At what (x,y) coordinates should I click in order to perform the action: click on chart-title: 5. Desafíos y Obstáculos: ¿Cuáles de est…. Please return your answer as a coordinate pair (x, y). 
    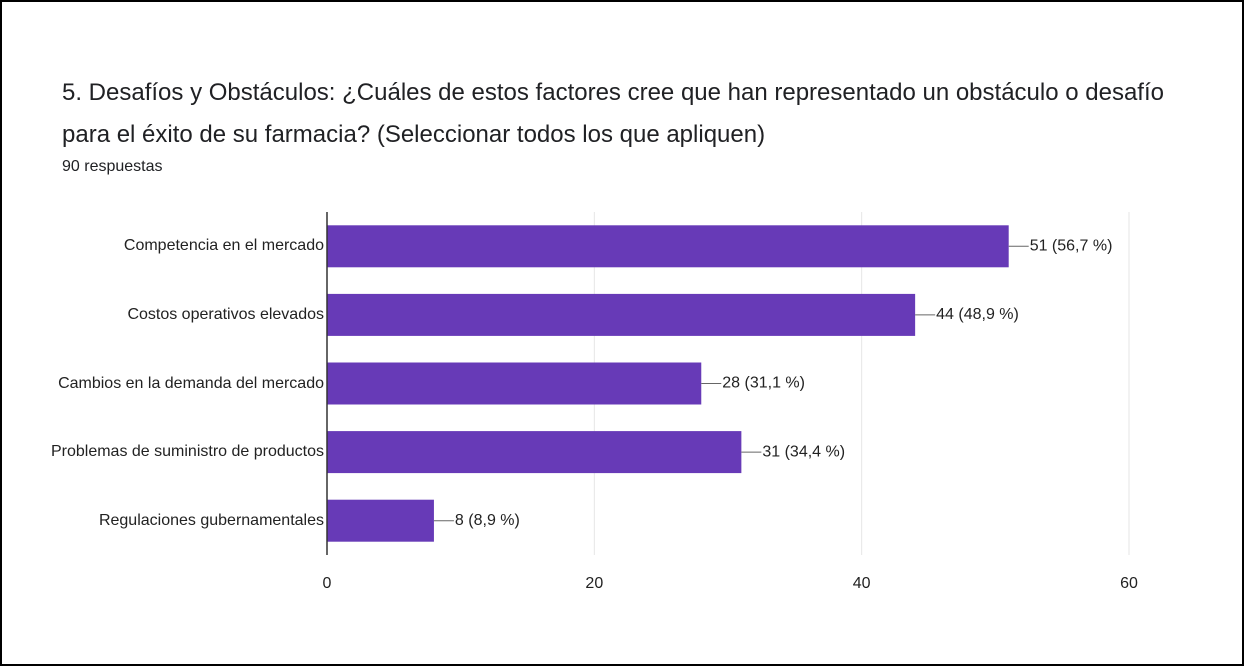
    Looking at the image, I should click on (613, 113).